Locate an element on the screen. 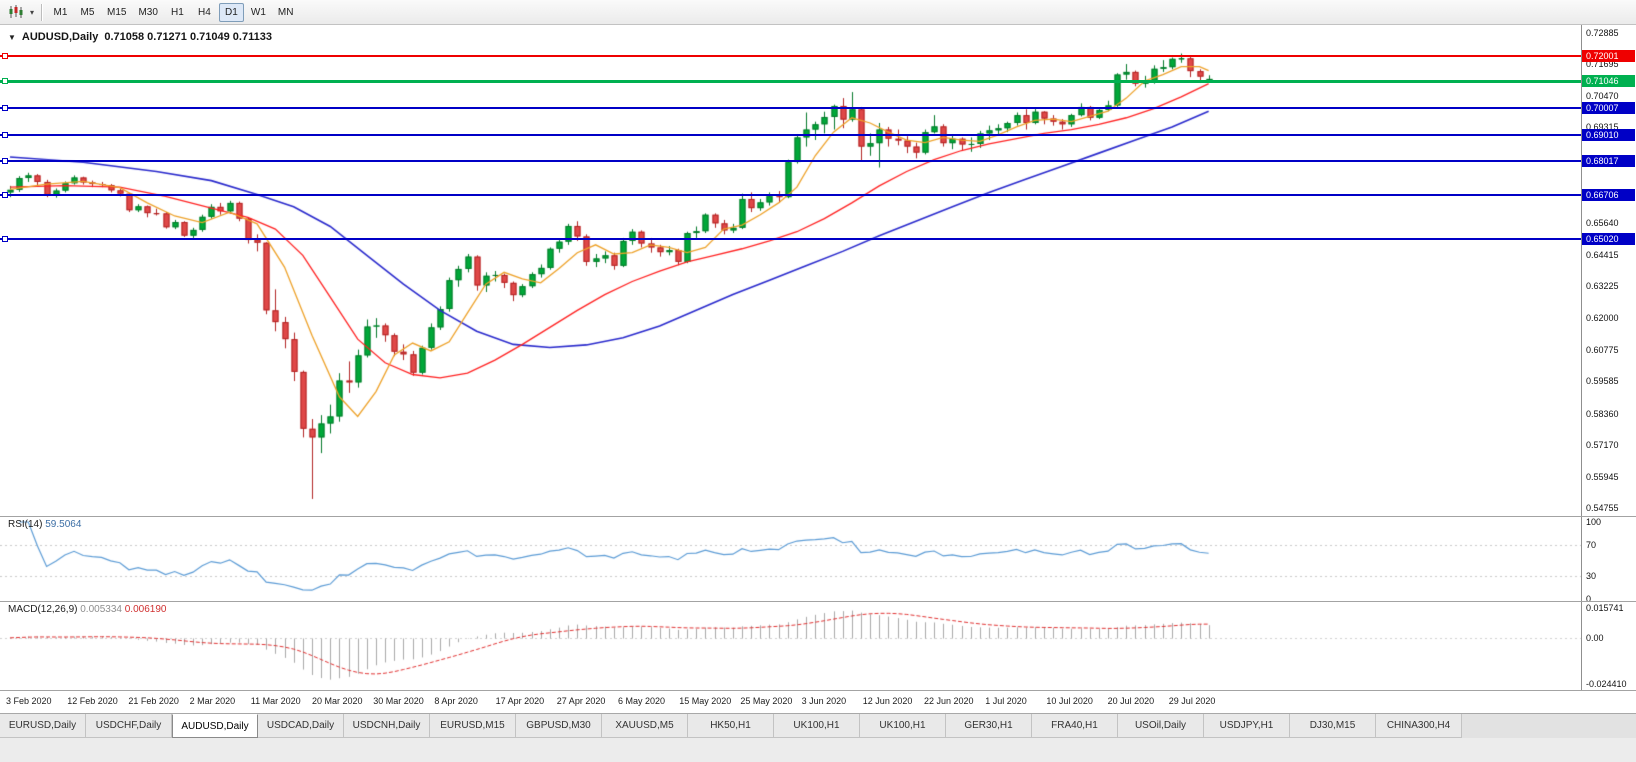  date-tick-label: 25 May 2020 is located at coordinates (766, 701).